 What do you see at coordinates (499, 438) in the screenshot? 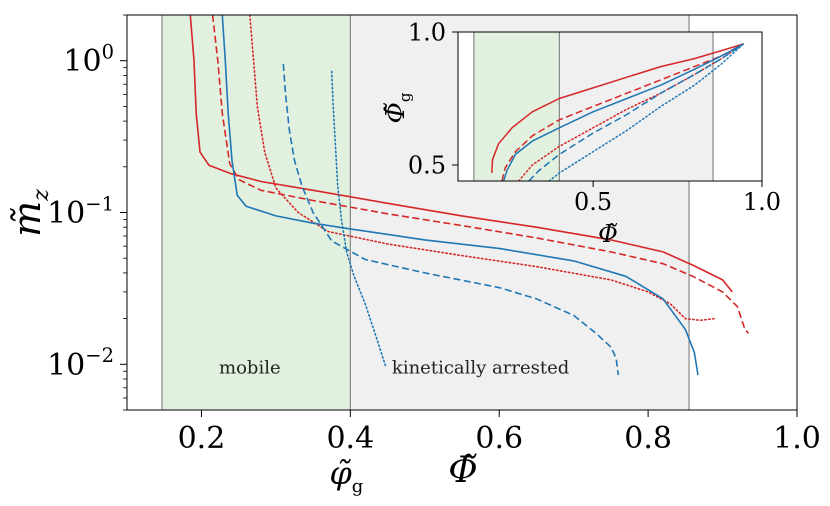
I see `main-x-tick-label-2: 0.6` at bounding box center [499, 438].